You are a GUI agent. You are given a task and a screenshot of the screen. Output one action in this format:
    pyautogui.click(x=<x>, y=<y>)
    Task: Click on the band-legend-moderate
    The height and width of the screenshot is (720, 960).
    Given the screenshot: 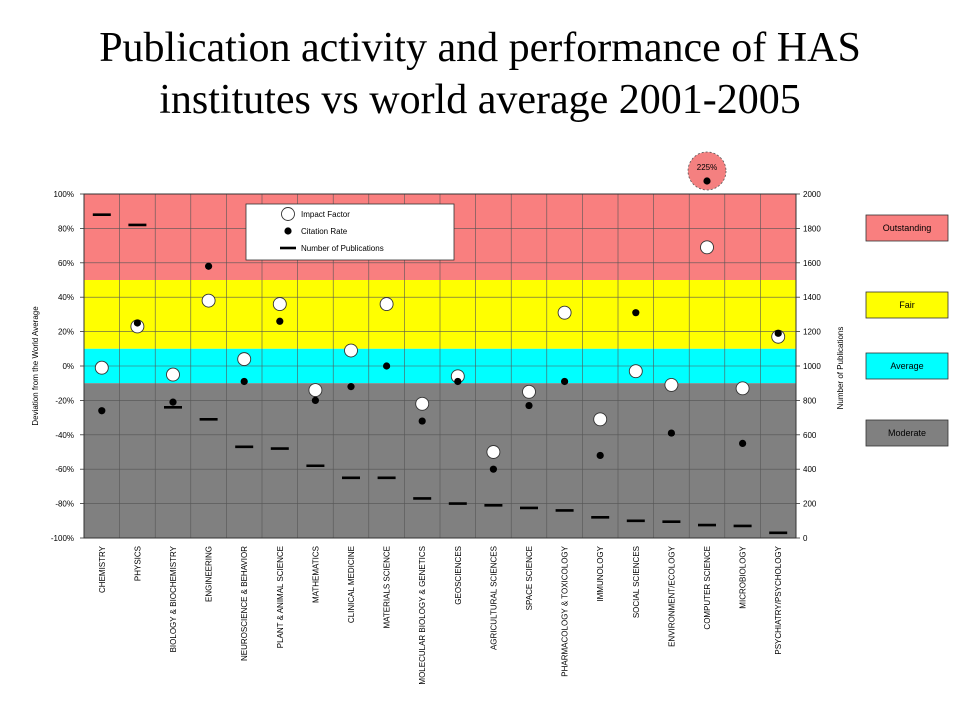 What is the action you would take?
    pyautogui.click(x=907, y=433)
    